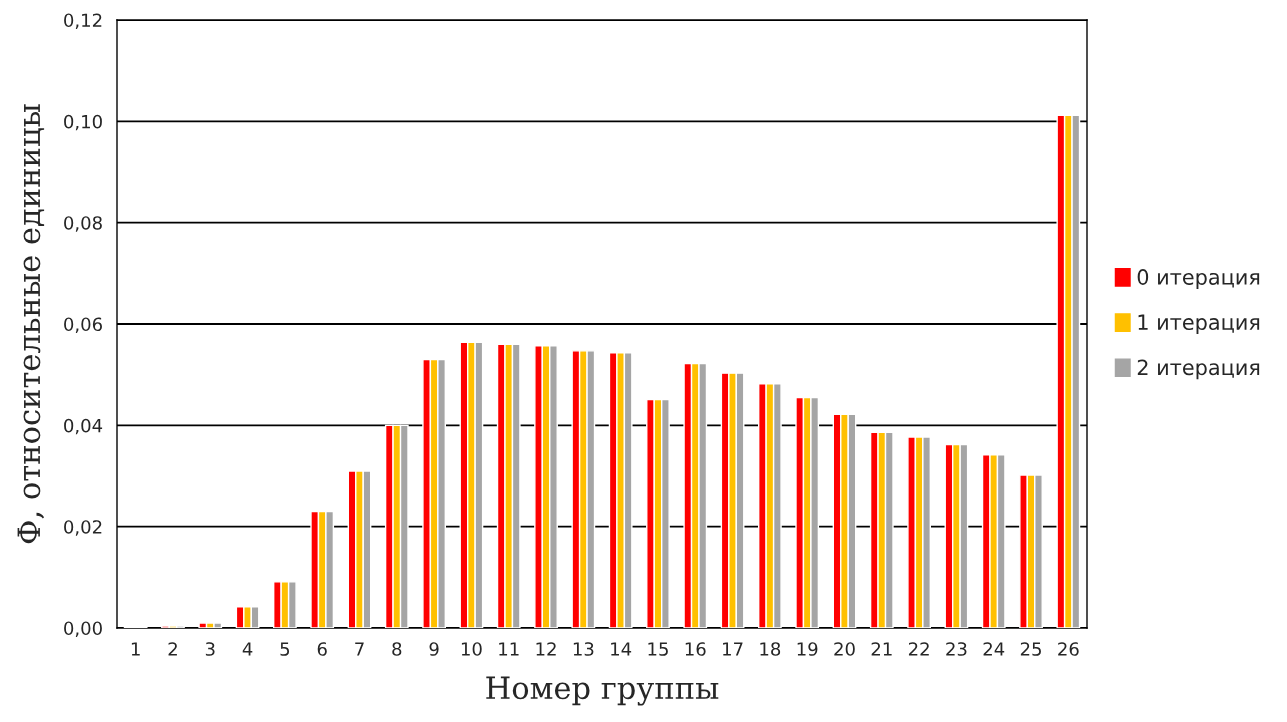  Describe the element at coordinates (844, 649) in the screenshot. I see `x-tick-label: 20` at that location.